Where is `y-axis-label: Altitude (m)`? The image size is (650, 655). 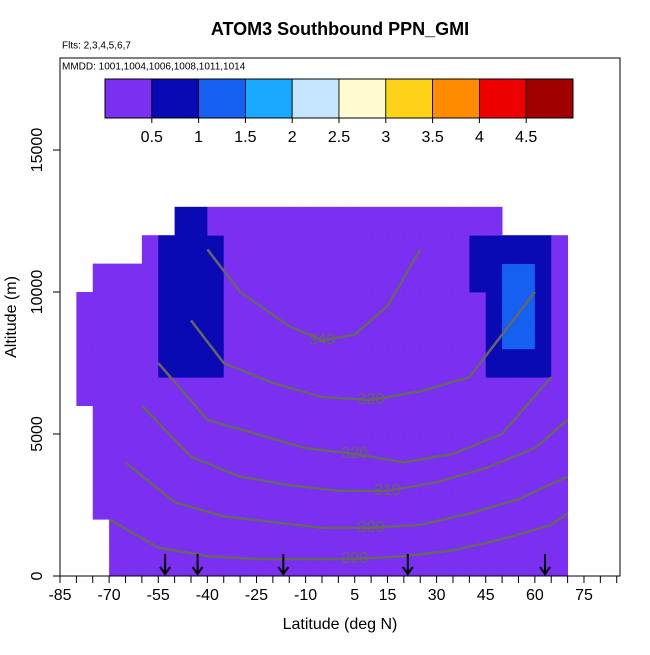 y-axis-label: Altitude (m) is located at coordinates (11, 317).